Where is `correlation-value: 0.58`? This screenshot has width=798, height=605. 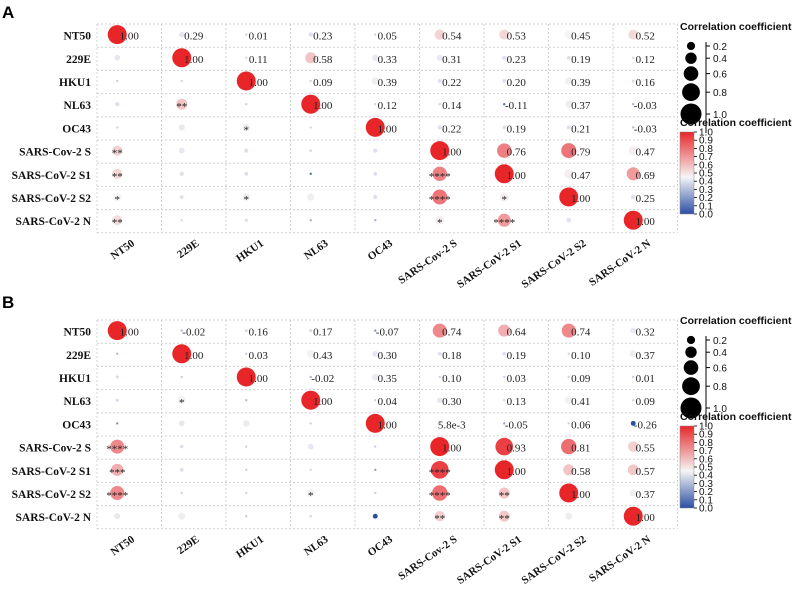 correlation-value: 0.58 is located at coordinates (323, 60).